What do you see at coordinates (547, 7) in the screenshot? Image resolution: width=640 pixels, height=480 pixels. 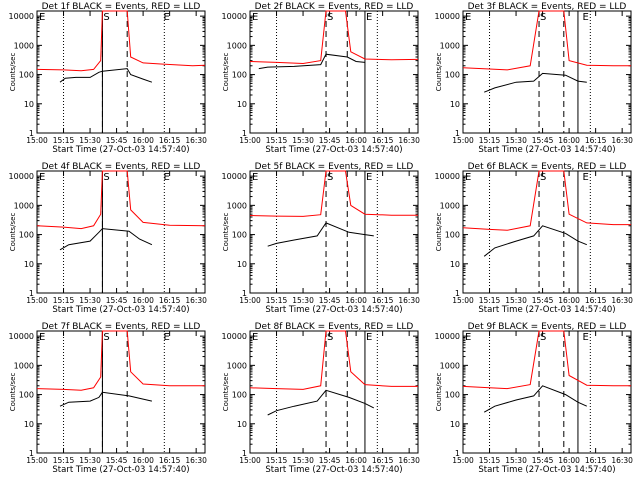 I see `panel-title: Det 3f BLACK = Events, RED = LLD` at bounding box center [547, 7].